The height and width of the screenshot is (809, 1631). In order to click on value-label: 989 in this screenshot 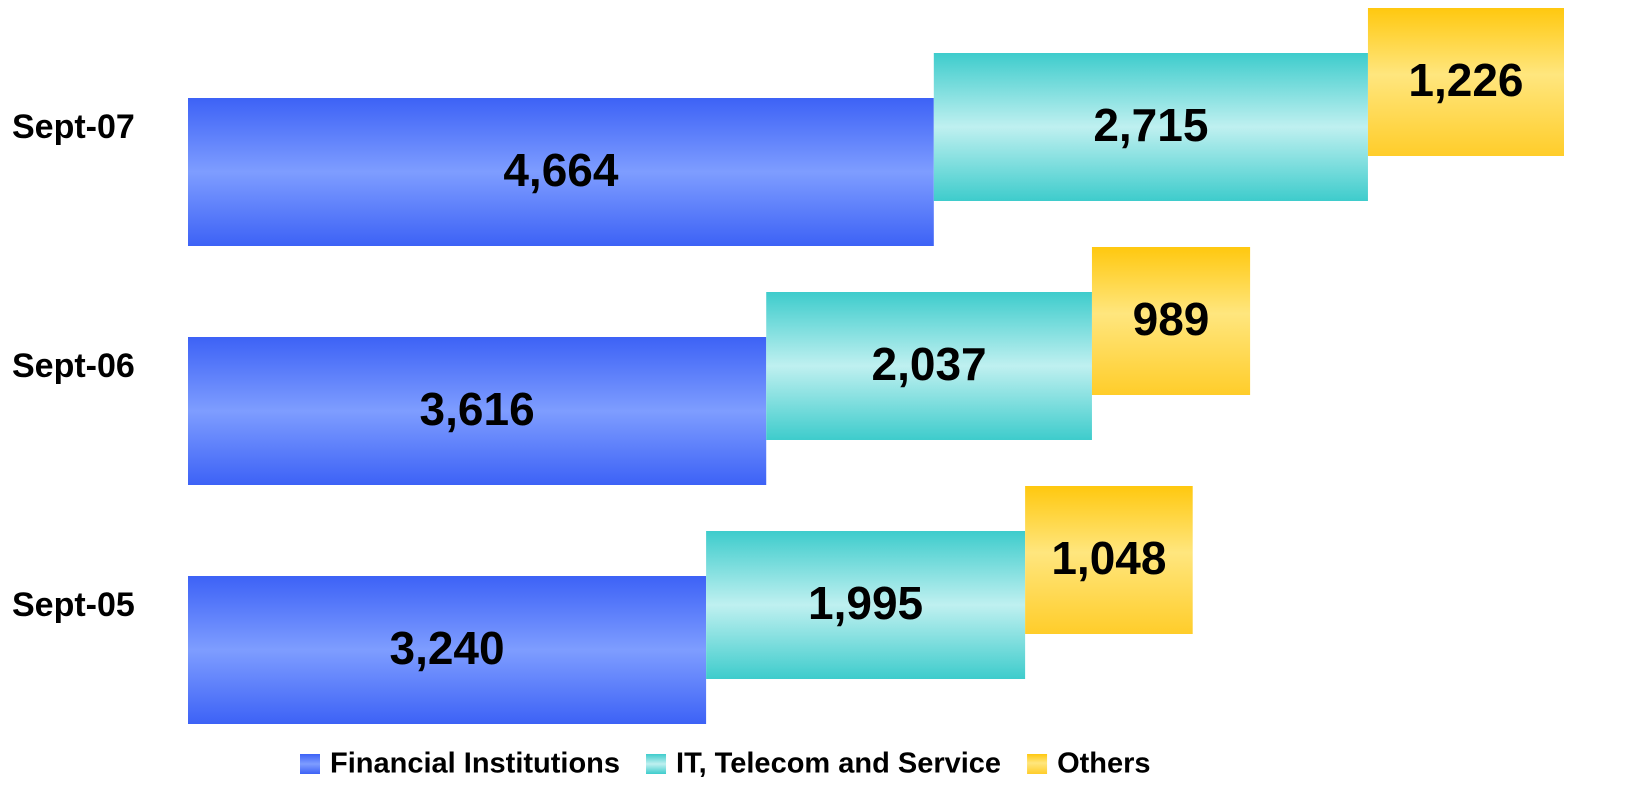, I will do `click(1171, 319)`.